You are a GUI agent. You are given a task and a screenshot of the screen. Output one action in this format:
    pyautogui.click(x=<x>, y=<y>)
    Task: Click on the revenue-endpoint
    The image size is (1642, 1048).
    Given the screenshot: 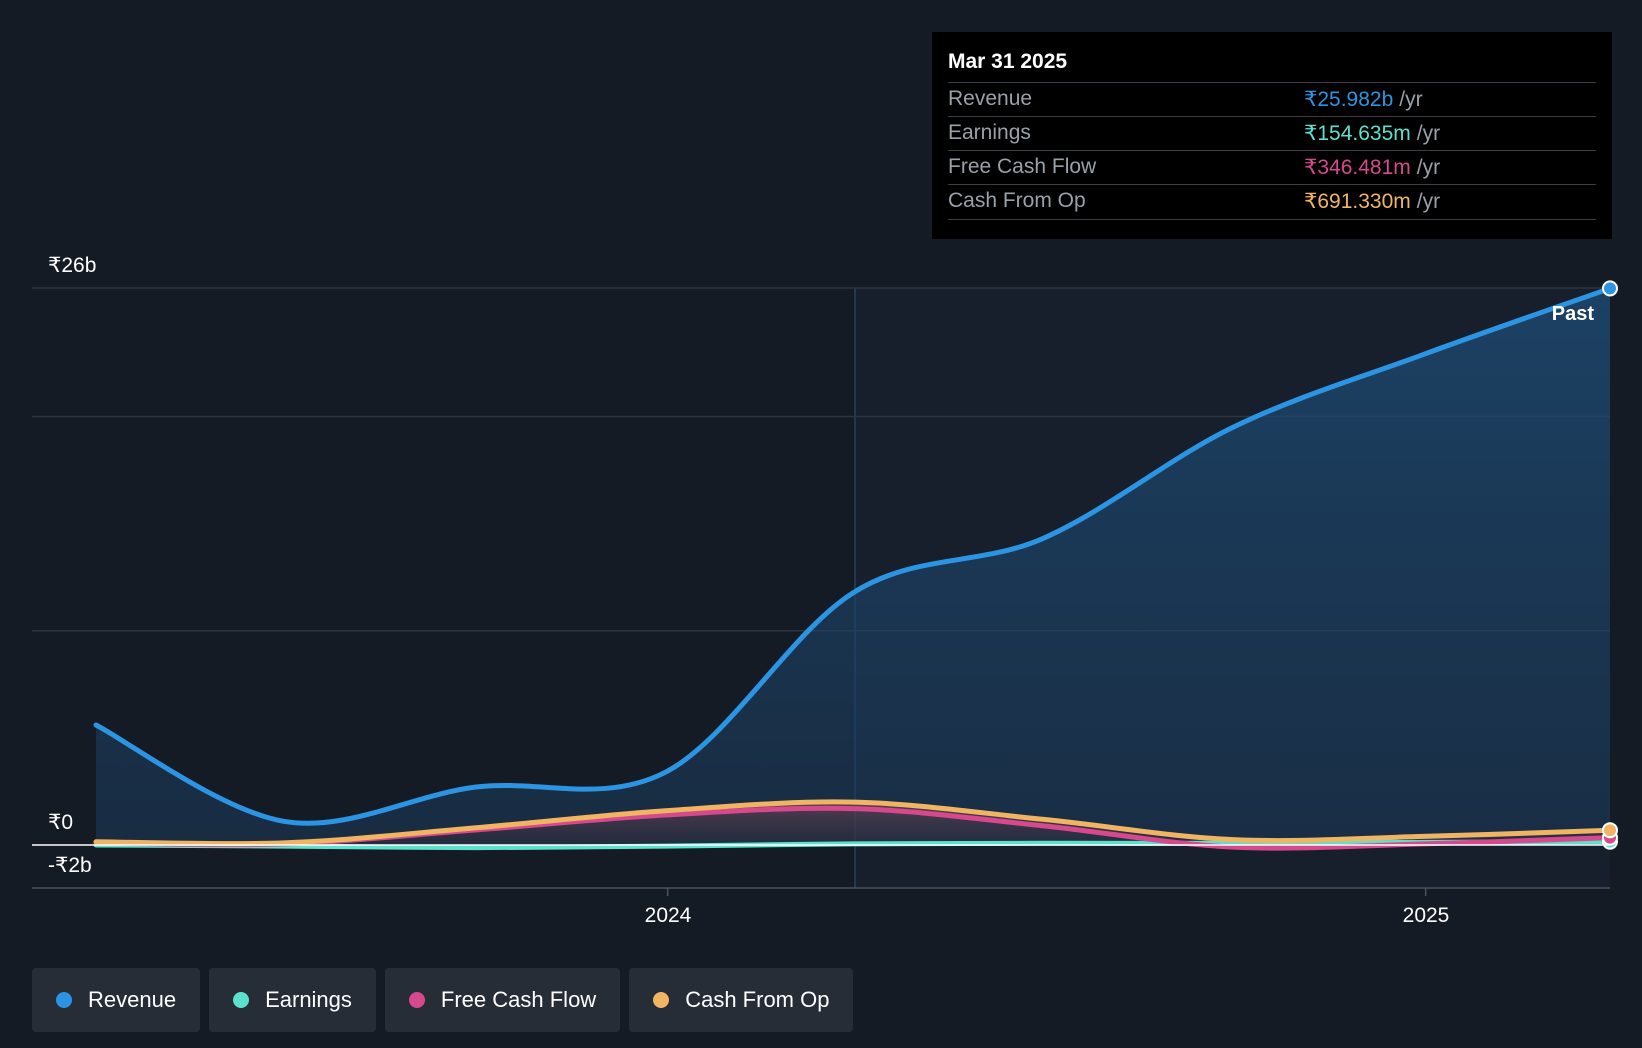 What is the action you would take?
    pyautogui.click(x=1610, y=288)
    